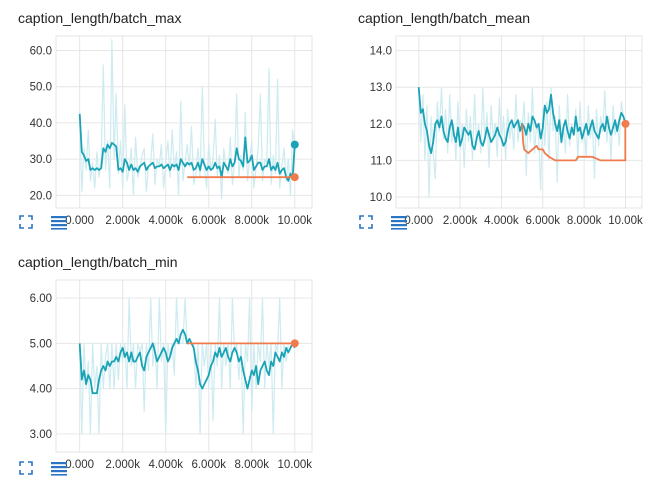 This screenshot has width=659, height=494. I want to click on chart-title: caption_length/batch_max, so click(100, 18).